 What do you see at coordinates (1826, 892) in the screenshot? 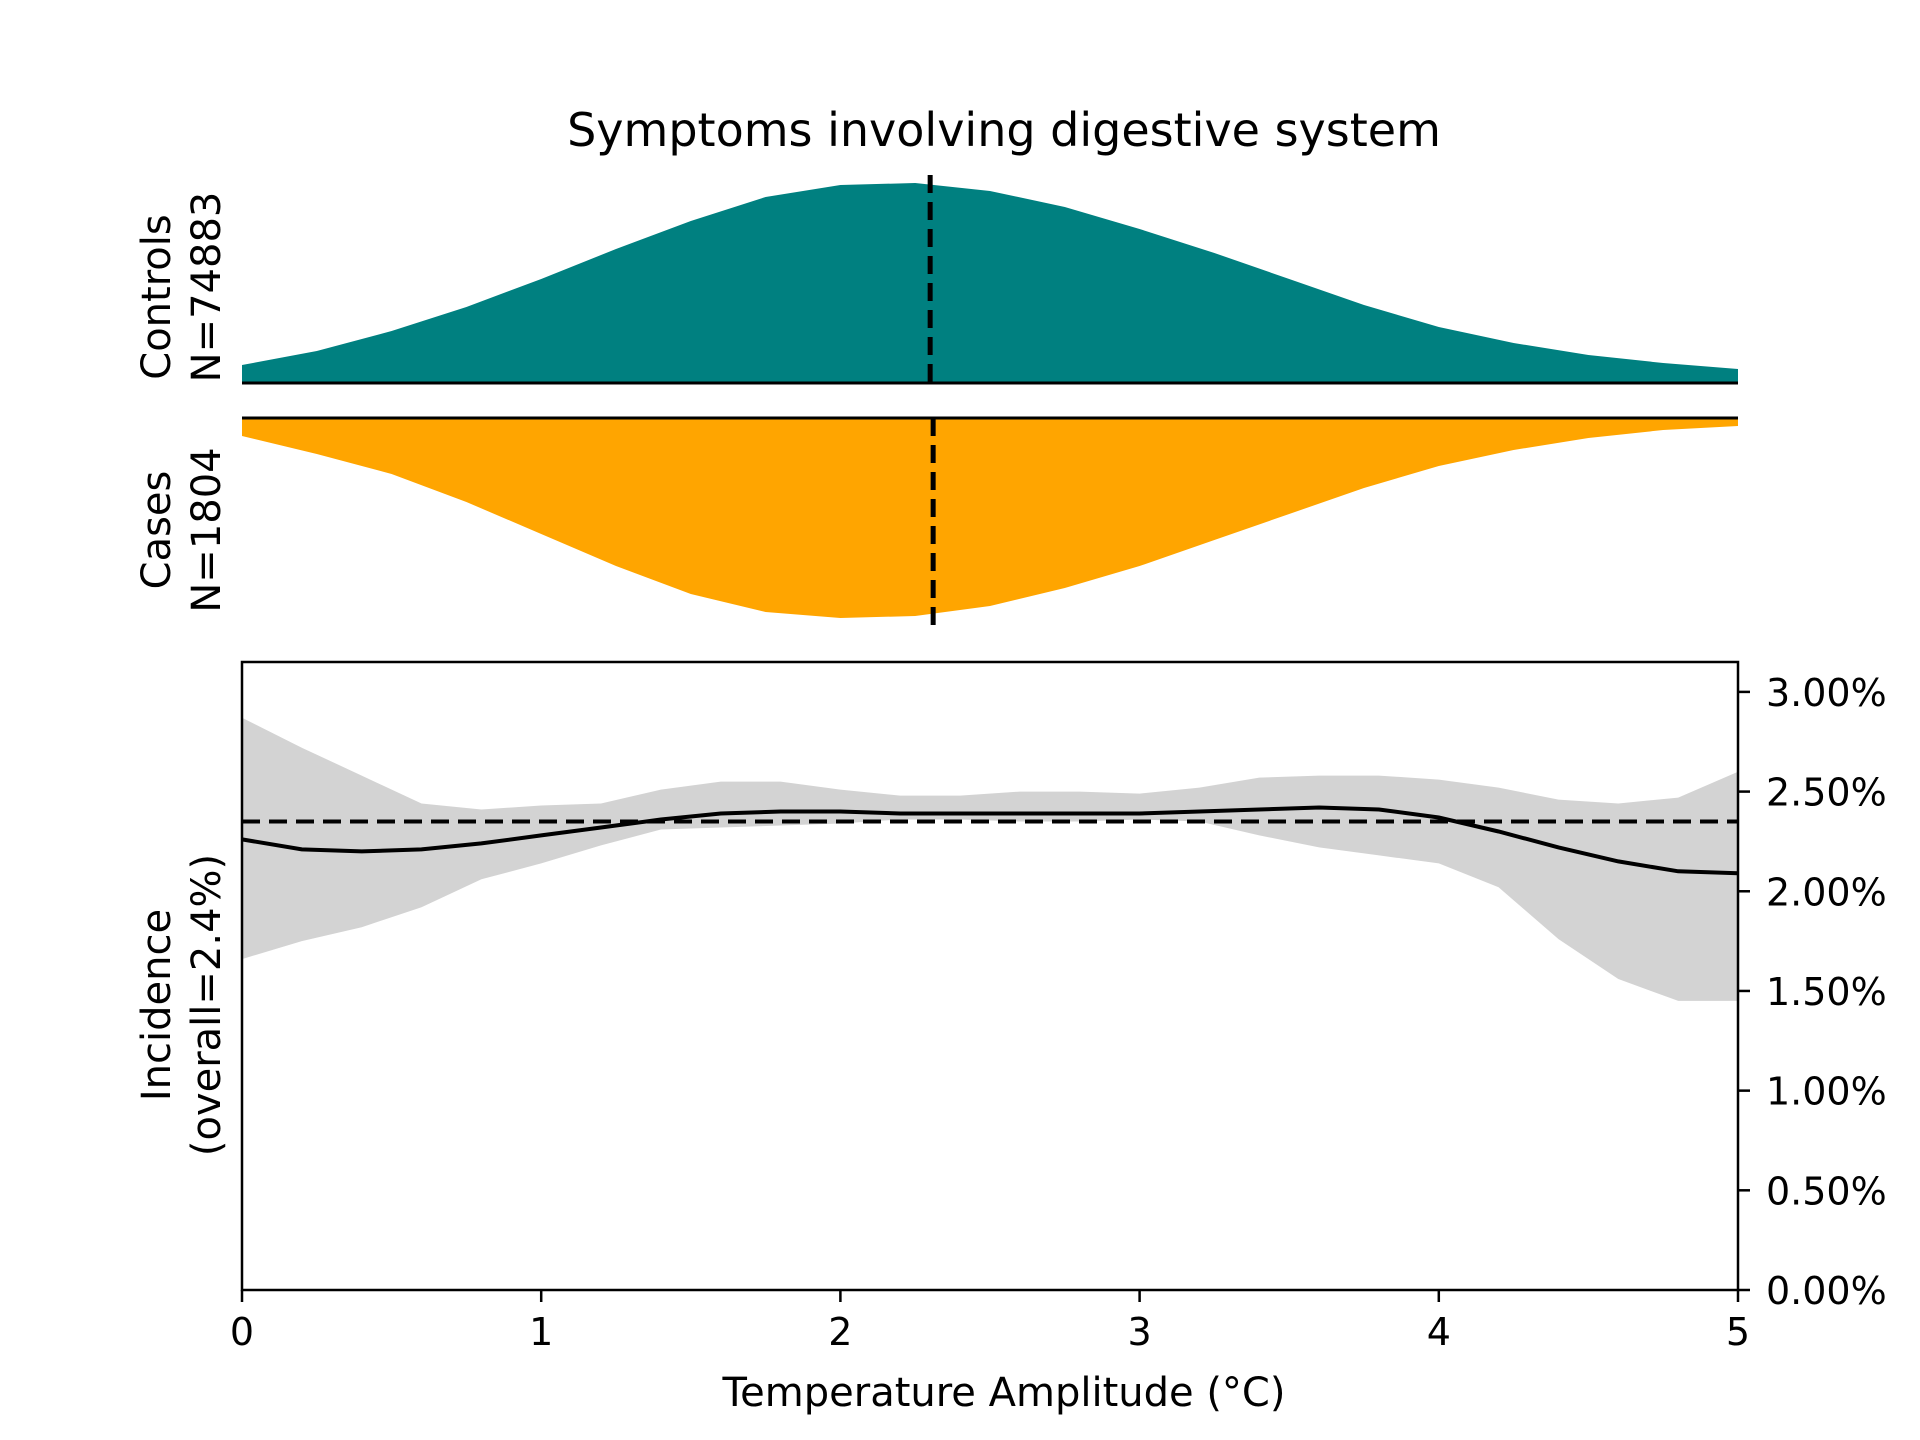
I see `y-tick-label: 2.00%` at bounding box center [1826, 892].